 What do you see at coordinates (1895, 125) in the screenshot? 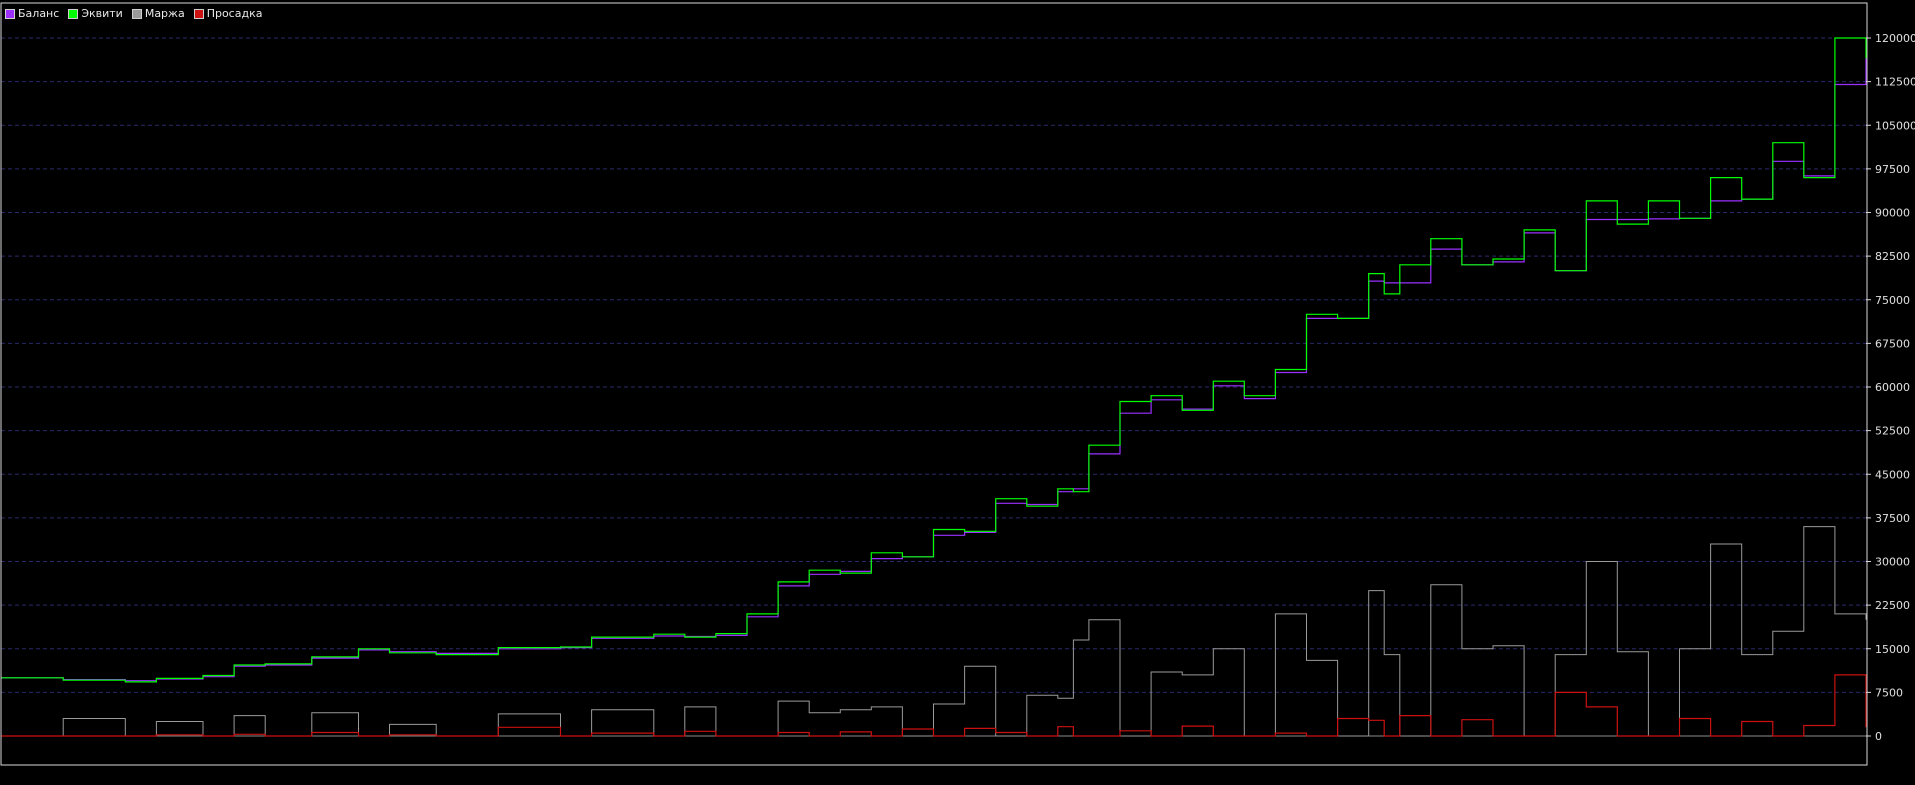
I see `y-tick-label: 105000` at bounding box center [1895, 125].